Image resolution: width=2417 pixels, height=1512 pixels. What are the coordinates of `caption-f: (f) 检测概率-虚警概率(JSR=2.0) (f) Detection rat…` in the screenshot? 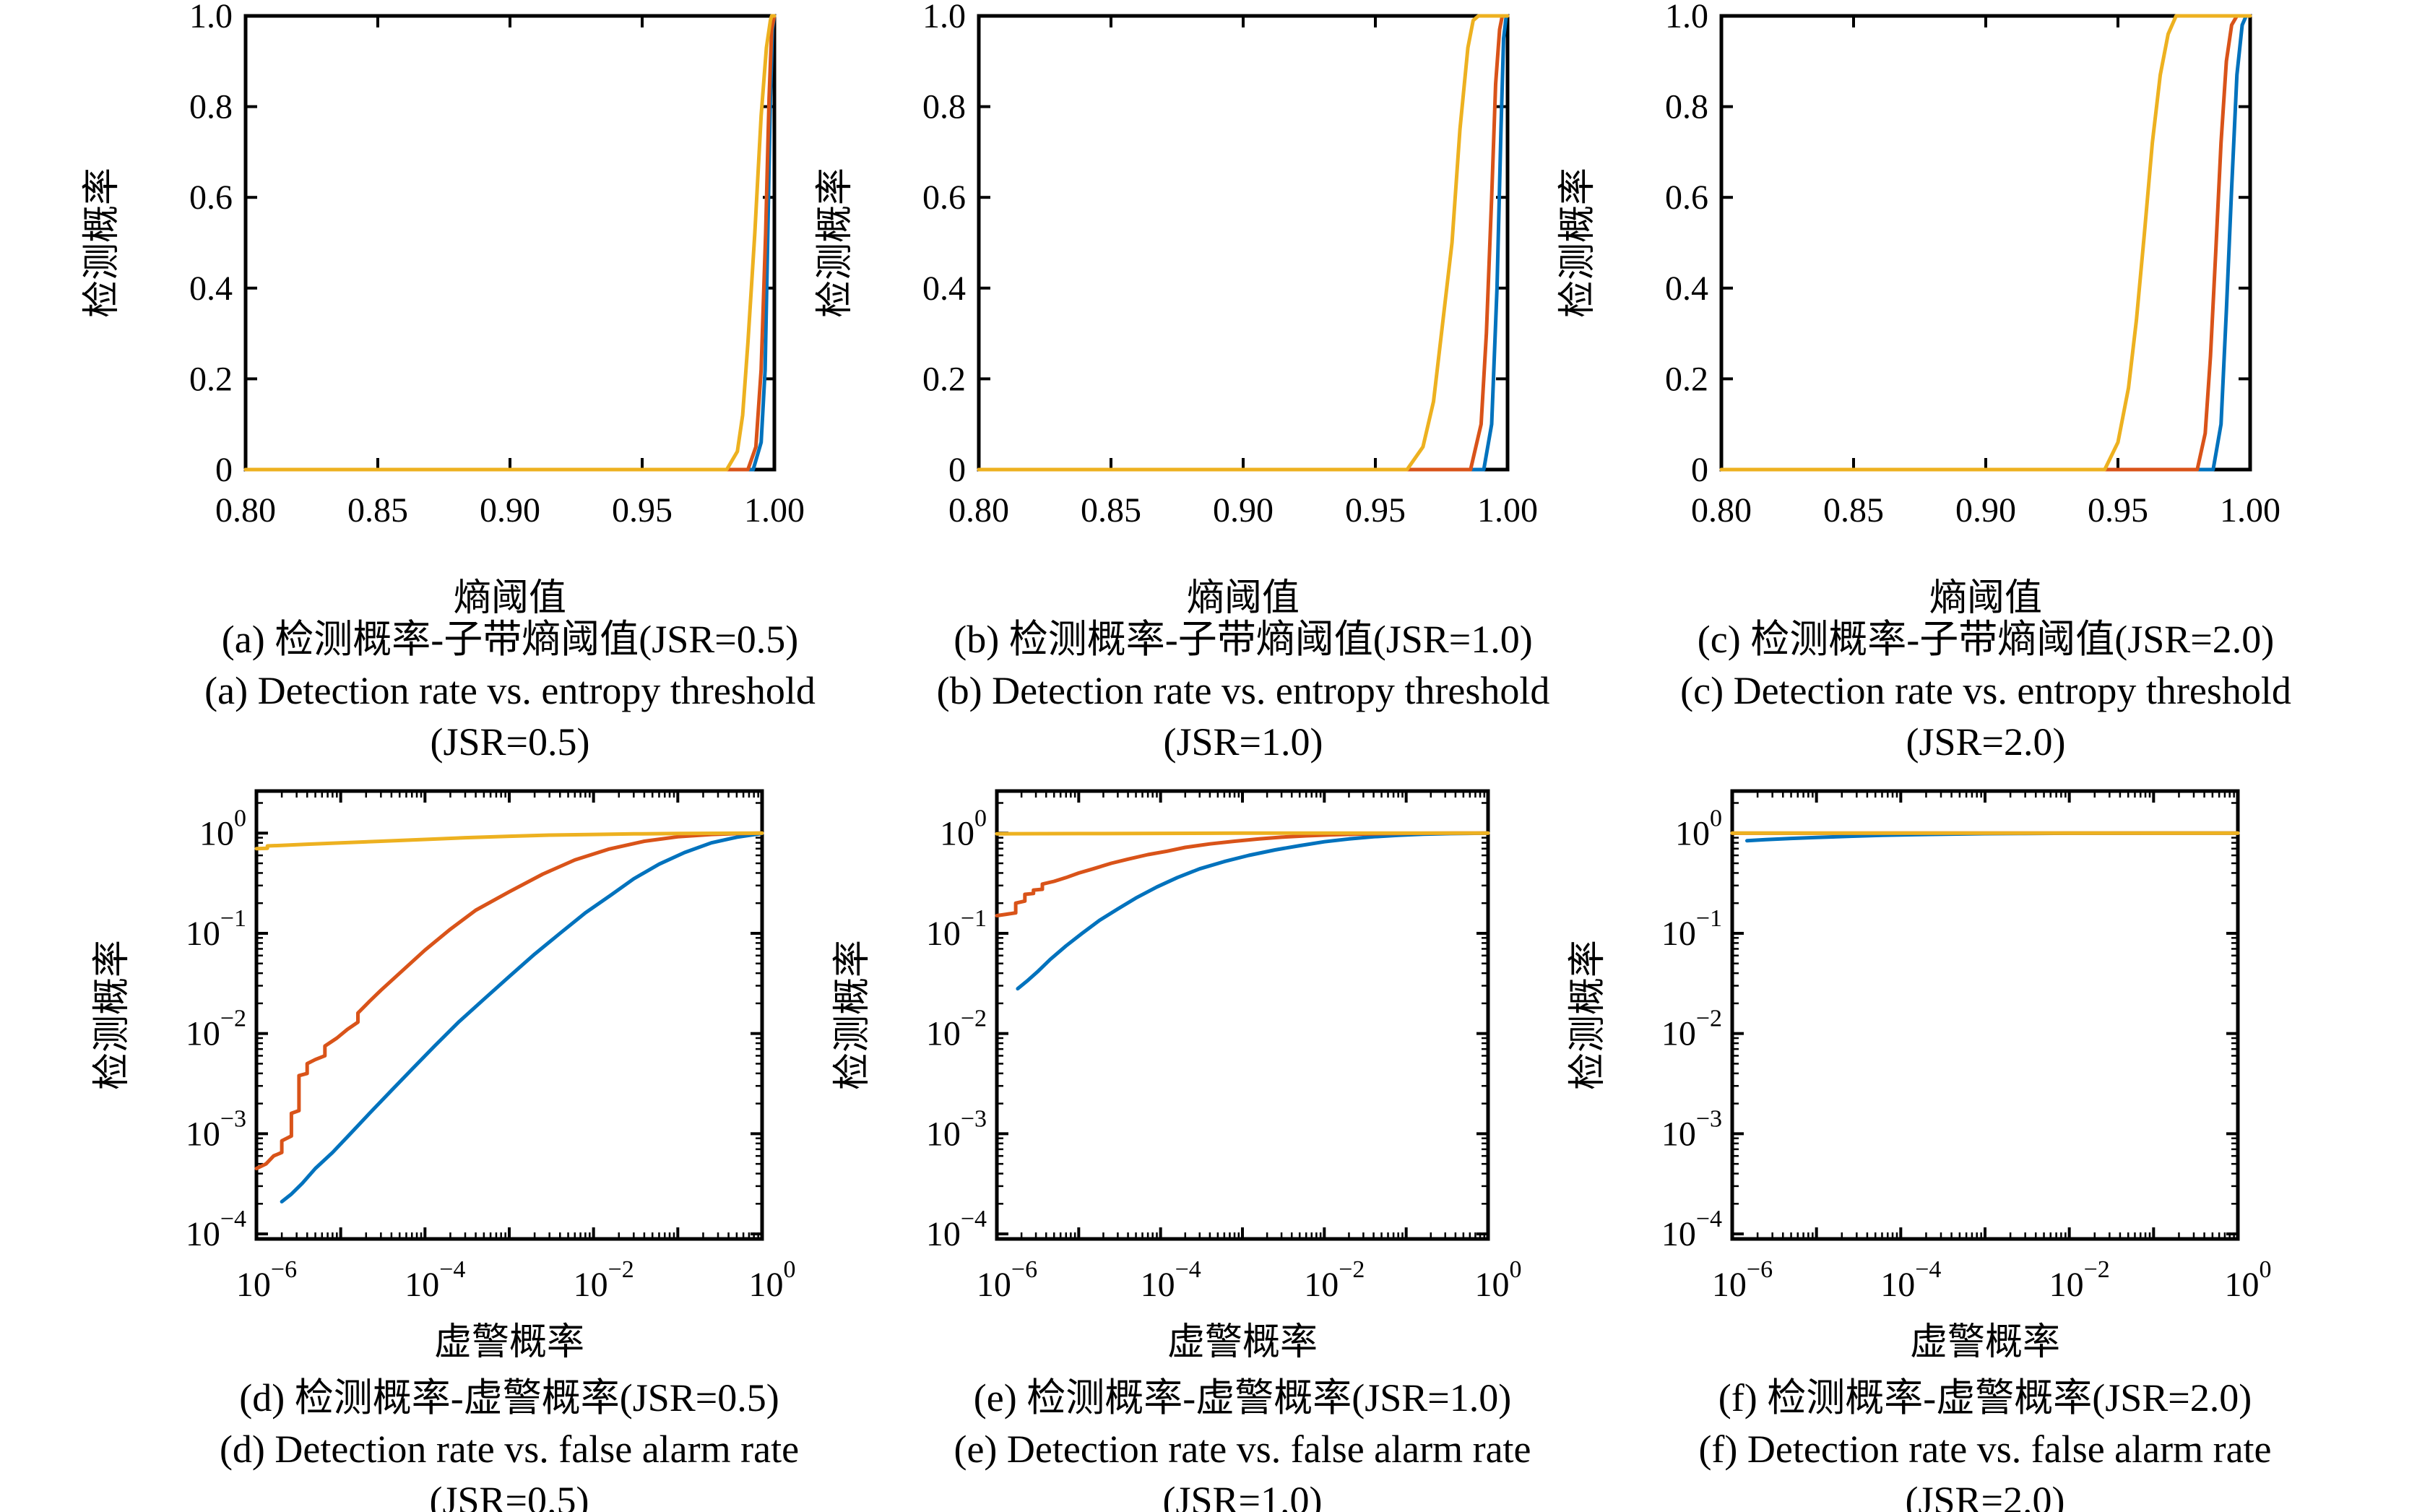 It's located at (1985, 1442).